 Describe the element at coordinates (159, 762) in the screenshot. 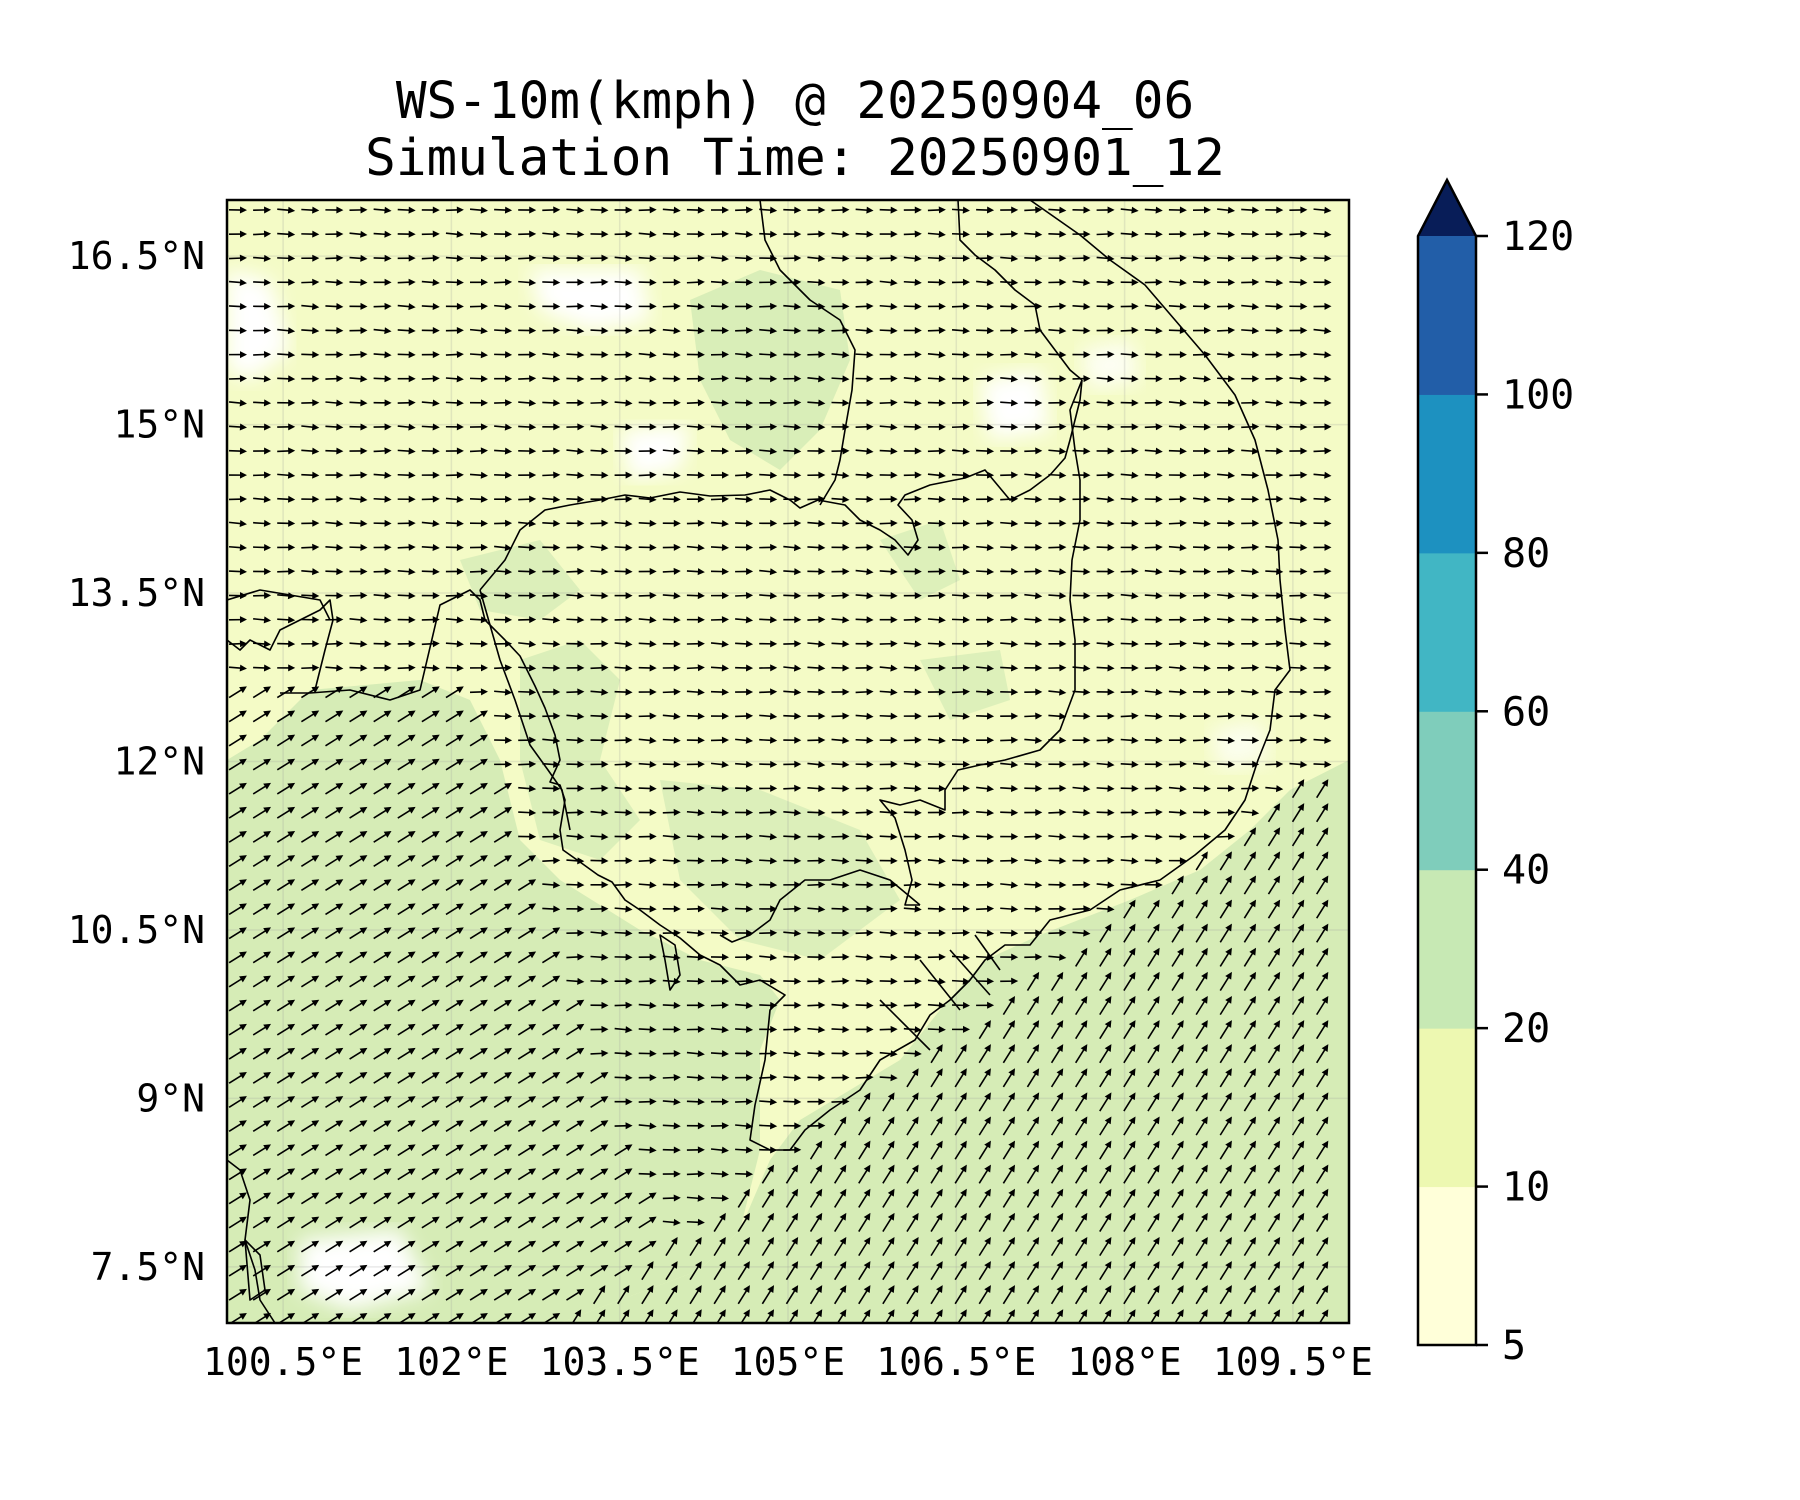

I see `y-tick-label: 12°N` at that location.